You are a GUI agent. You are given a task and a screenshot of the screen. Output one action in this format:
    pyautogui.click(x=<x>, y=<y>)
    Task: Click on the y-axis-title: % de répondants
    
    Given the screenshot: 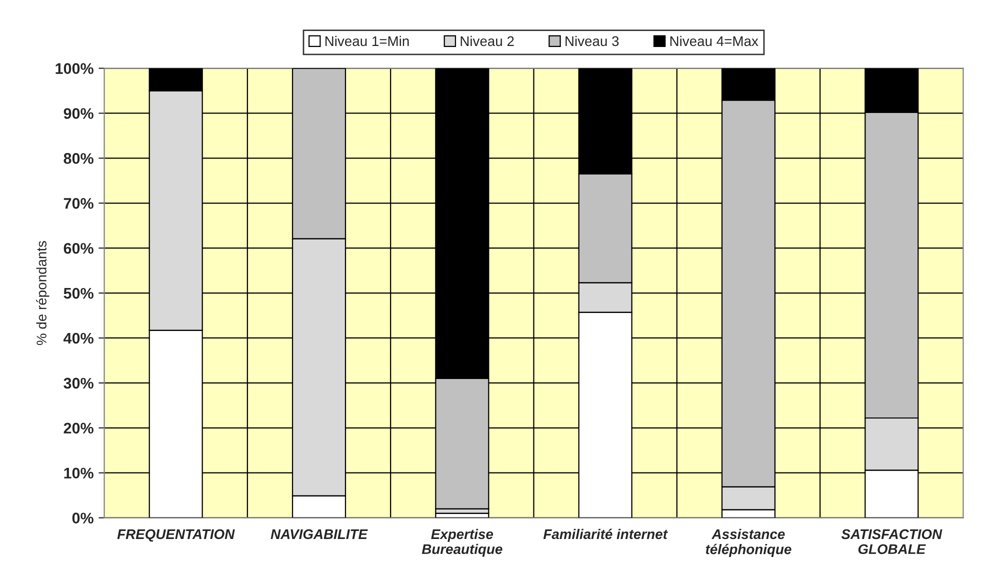 What is the action you would take?
    pyautogui.click(x=43, y=293)
    